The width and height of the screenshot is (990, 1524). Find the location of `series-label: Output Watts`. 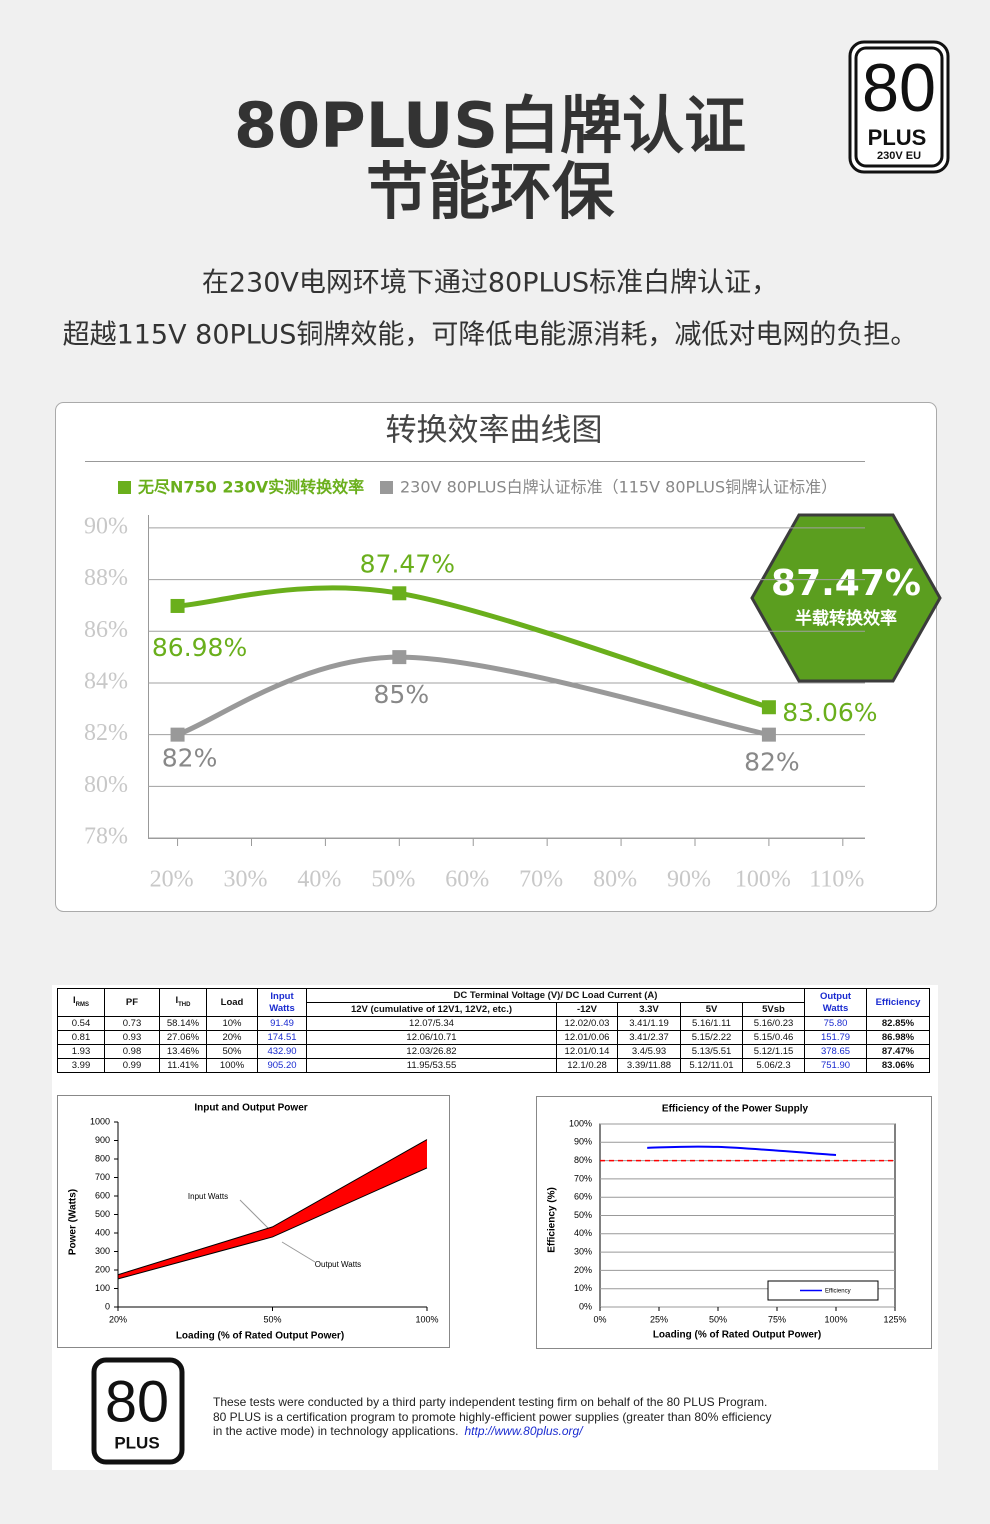

series-label: Output Watts is located at coordinates (338, 1264).